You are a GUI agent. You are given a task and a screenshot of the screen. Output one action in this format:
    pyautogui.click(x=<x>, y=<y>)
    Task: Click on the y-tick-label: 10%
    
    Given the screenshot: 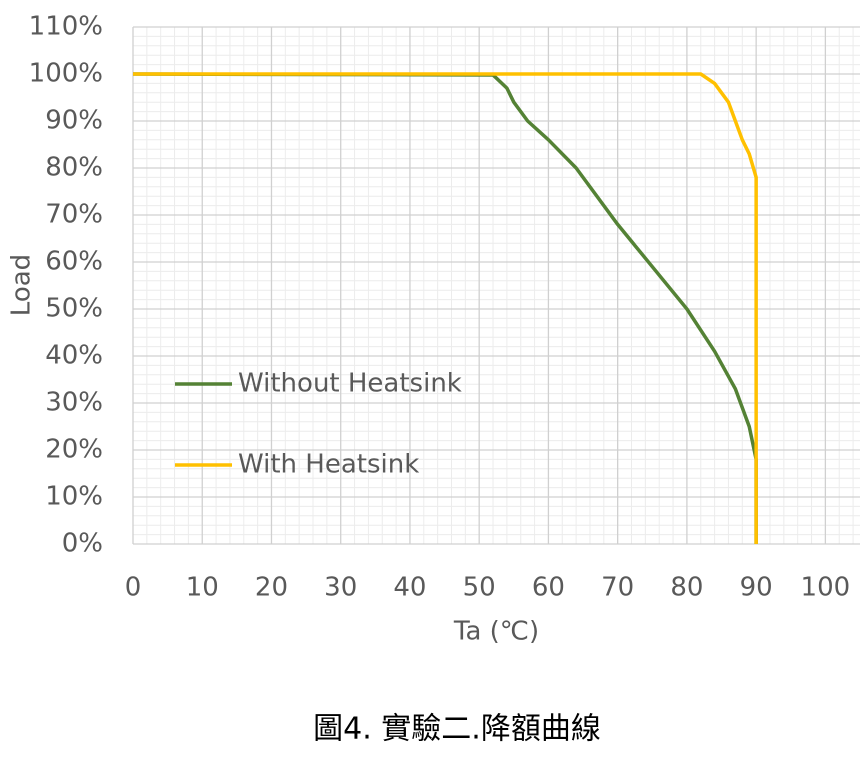 What is the action you would take?
    pyautogui.click(x=74, y=497)
    